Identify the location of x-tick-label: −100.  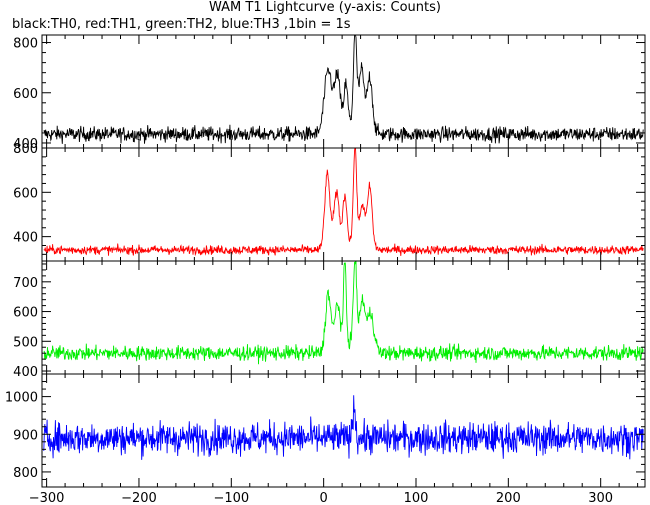
(231, 498).